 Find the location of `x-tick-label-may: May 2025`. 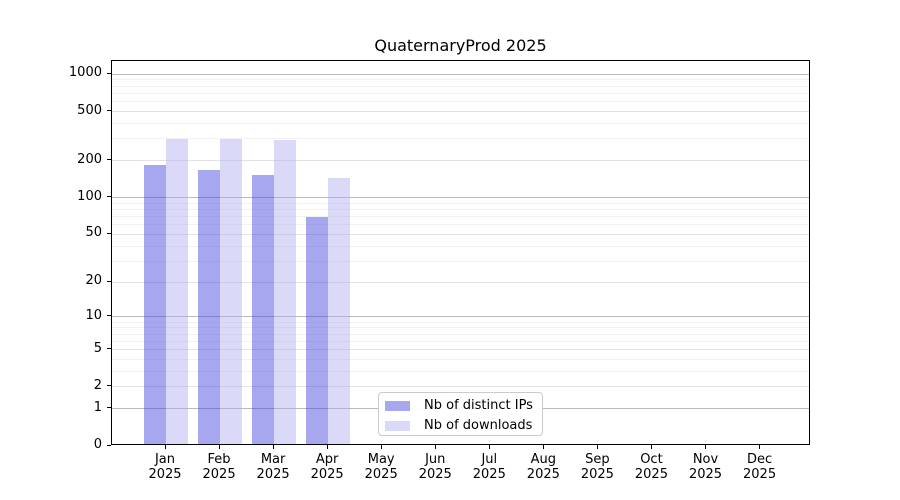

x-tick-label-may: May 2025 is located at coordinates (381, 467).